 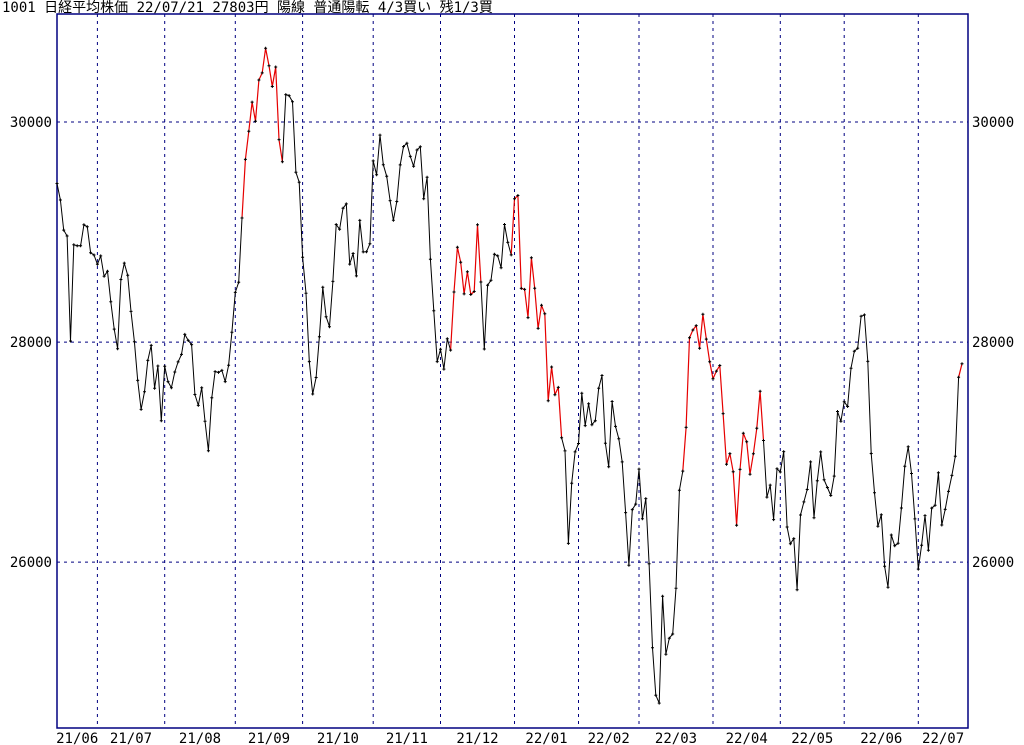 I want to click on x-axis-label-21-06: 21/06, so click(x=77, y=738).